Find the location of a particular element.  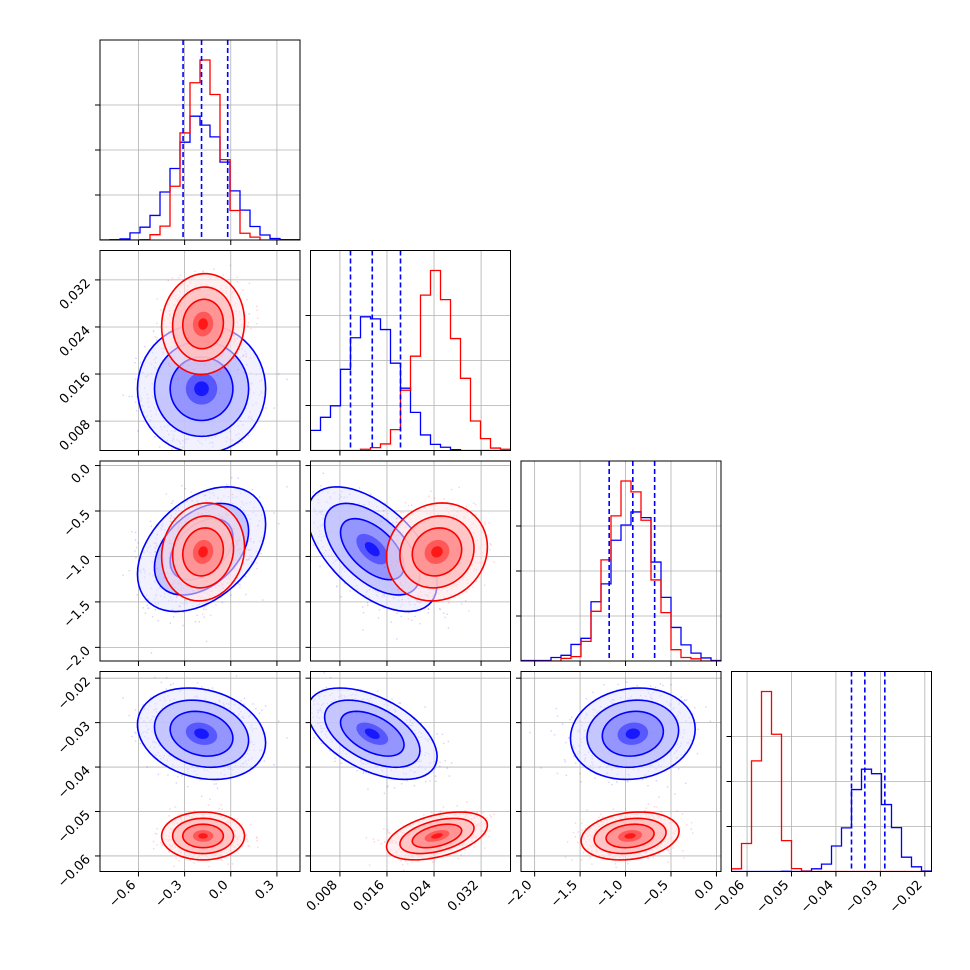

scatter-panel-3-0: −0.6 −0.3 0.0 0.3 −0.06 −0.05 −0.04 −0.03 −0.02 is located at coordinates (178, 791).